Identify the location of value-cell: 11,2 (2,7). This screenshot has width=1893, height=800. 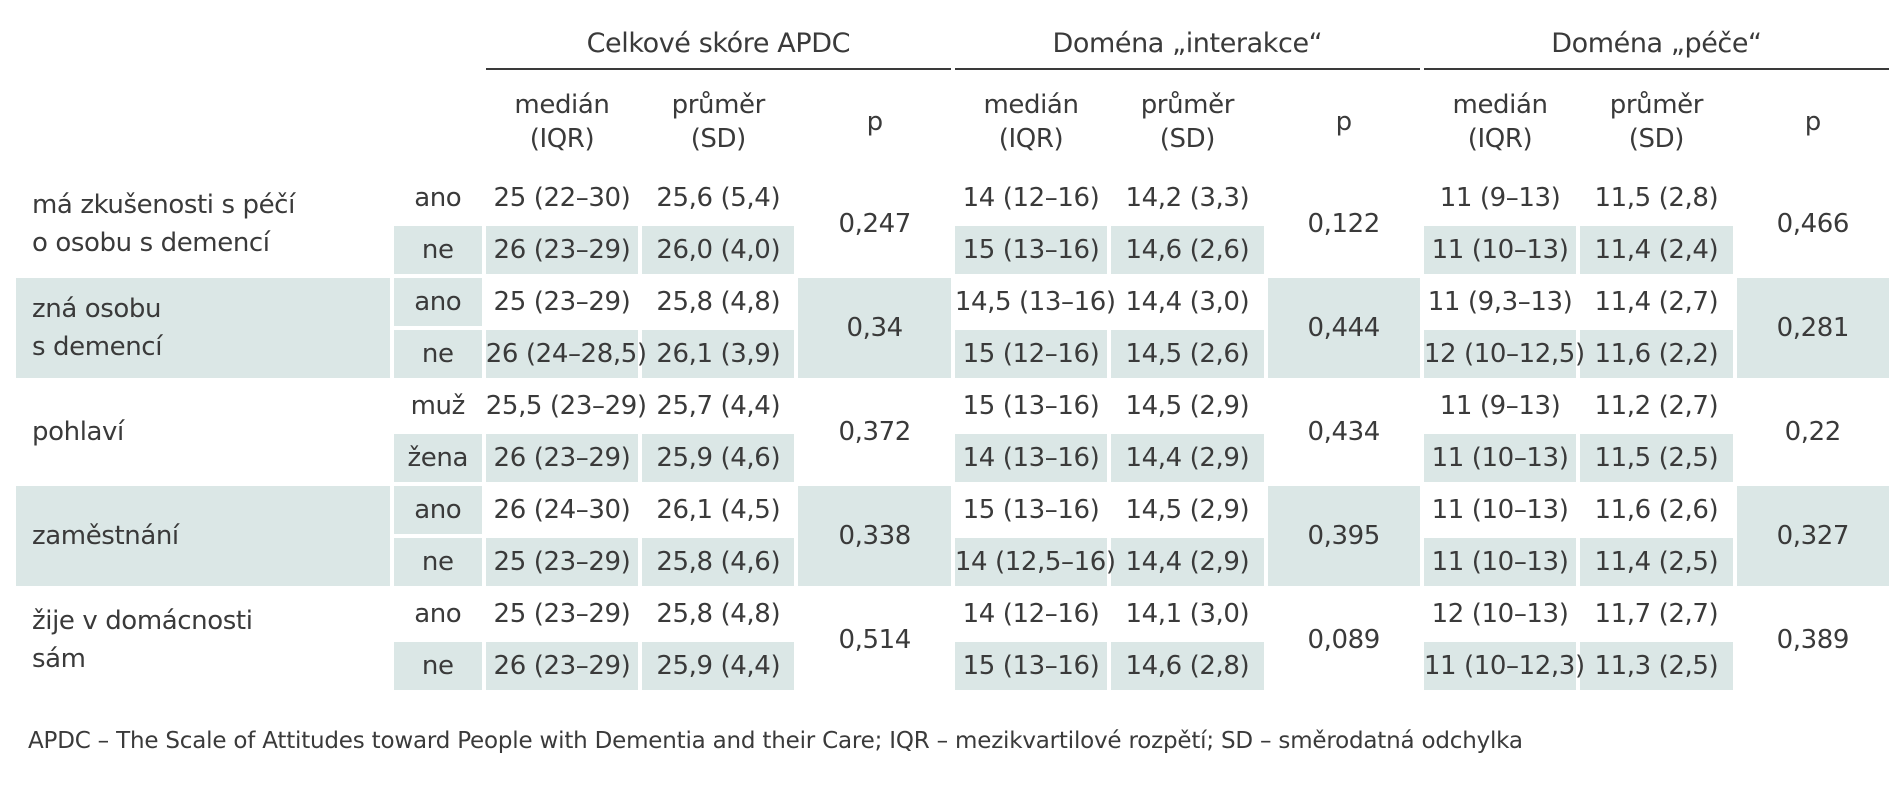
(1656, 406).